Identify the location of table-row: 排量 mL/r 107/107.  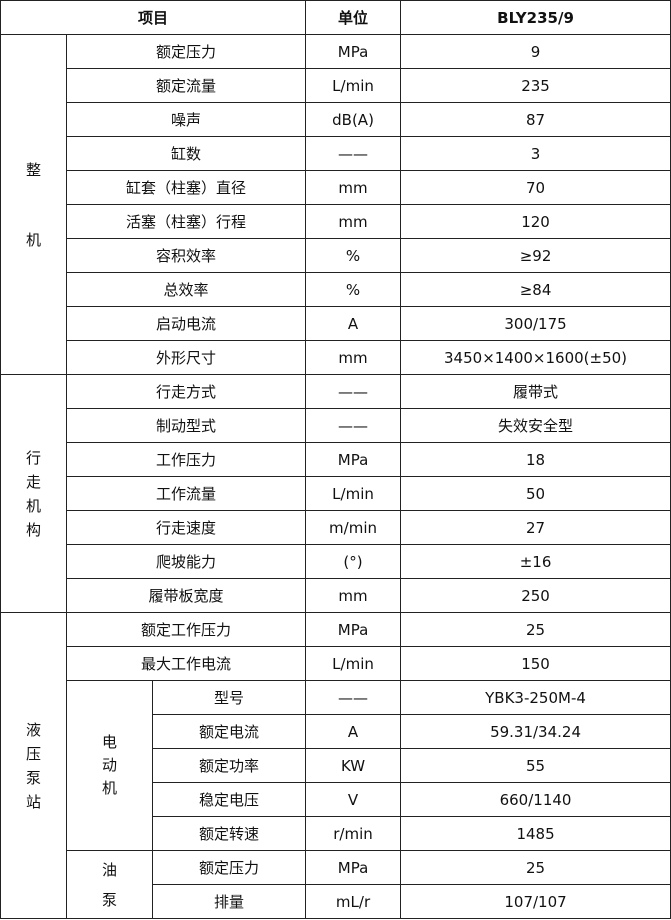
(336, 901).